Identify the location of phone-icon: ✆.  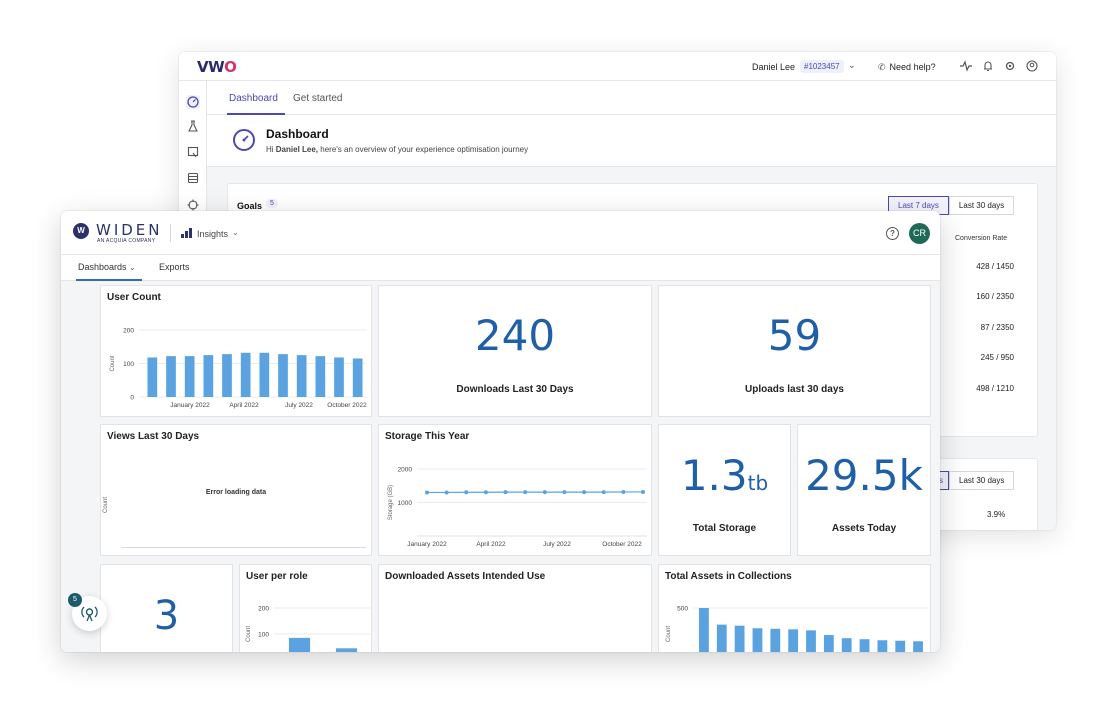
(882, 67).